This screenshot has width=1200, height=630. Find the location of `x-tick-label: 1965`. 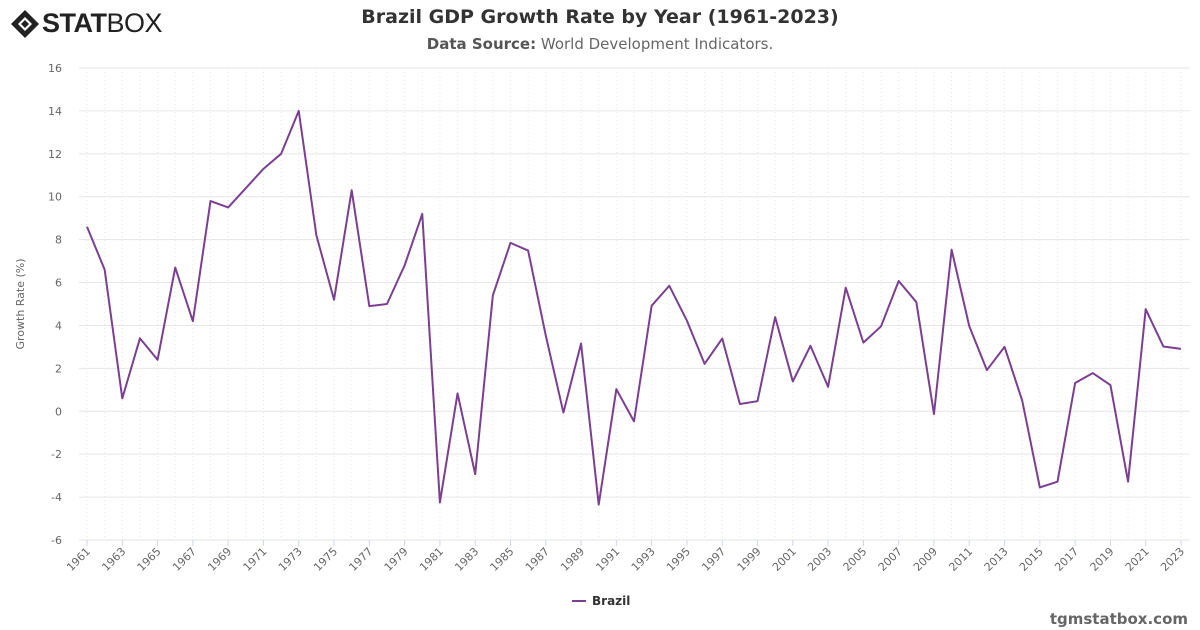

x-tick-label: 1965 is located at coordinates (149, 559).